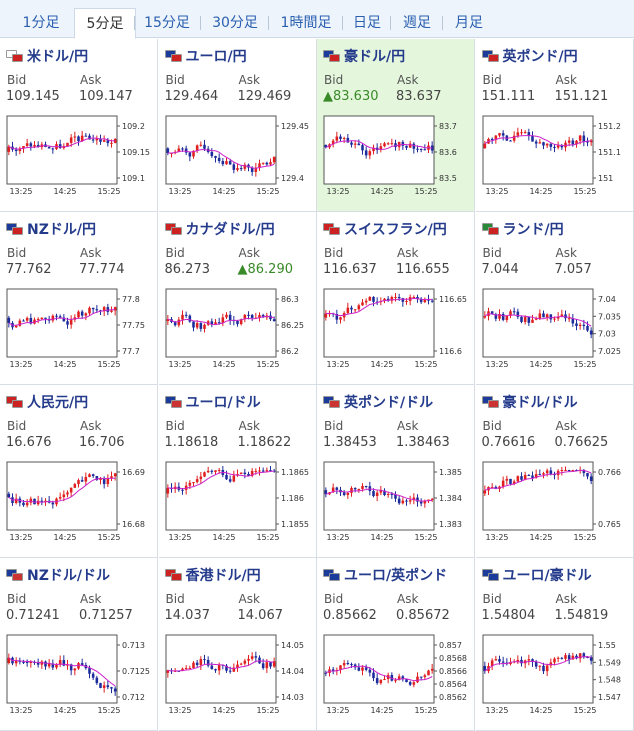  I want to click on pair-title-link: 英ポンド/円, so click(556, 56).